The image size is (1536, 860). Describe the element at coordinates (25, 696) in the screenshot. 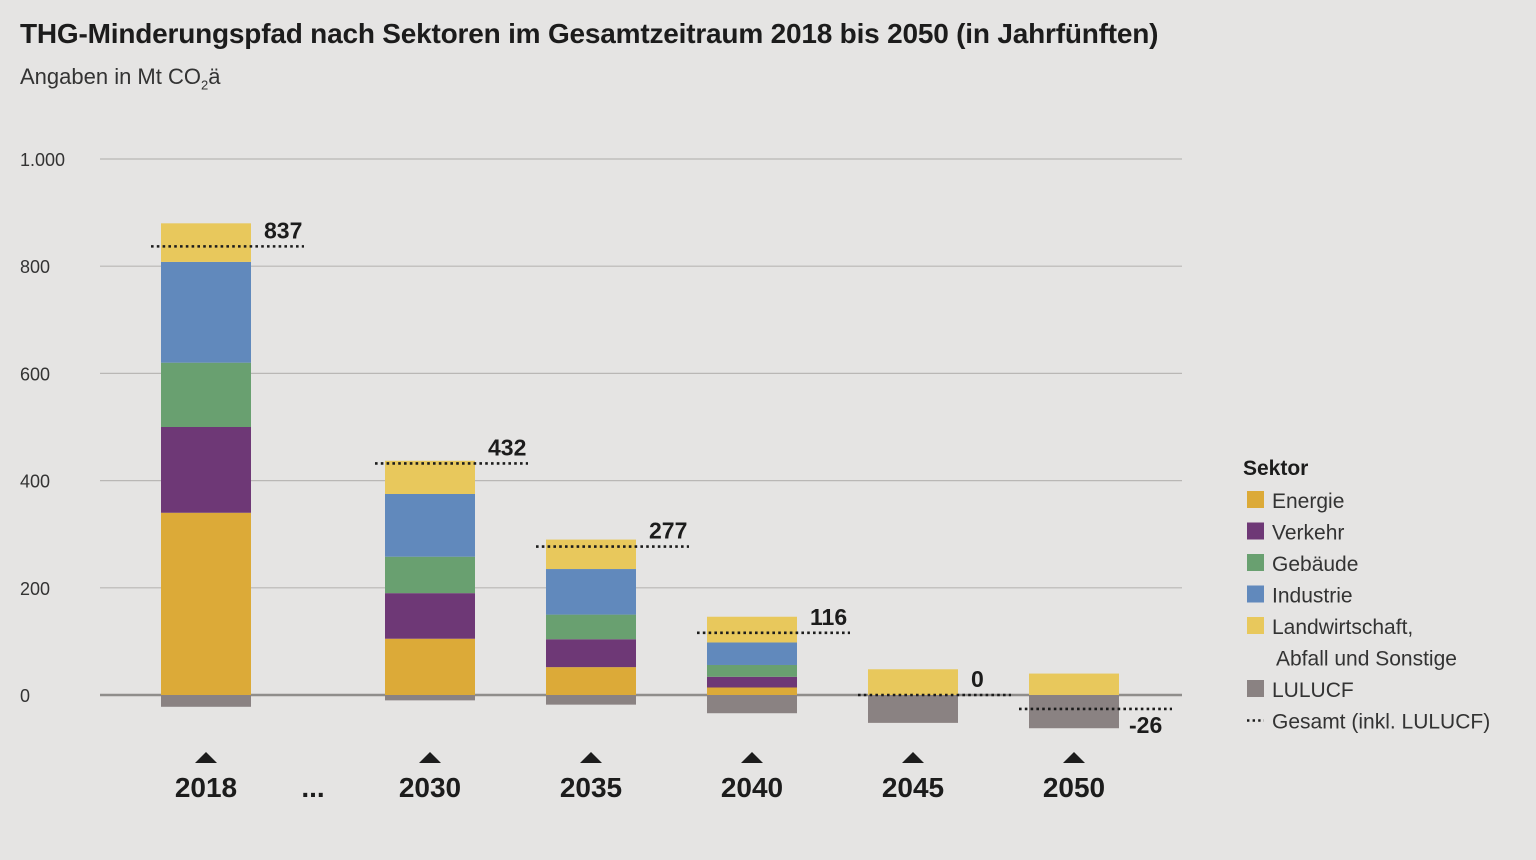

I see `y-tick-label: 0` at that location.